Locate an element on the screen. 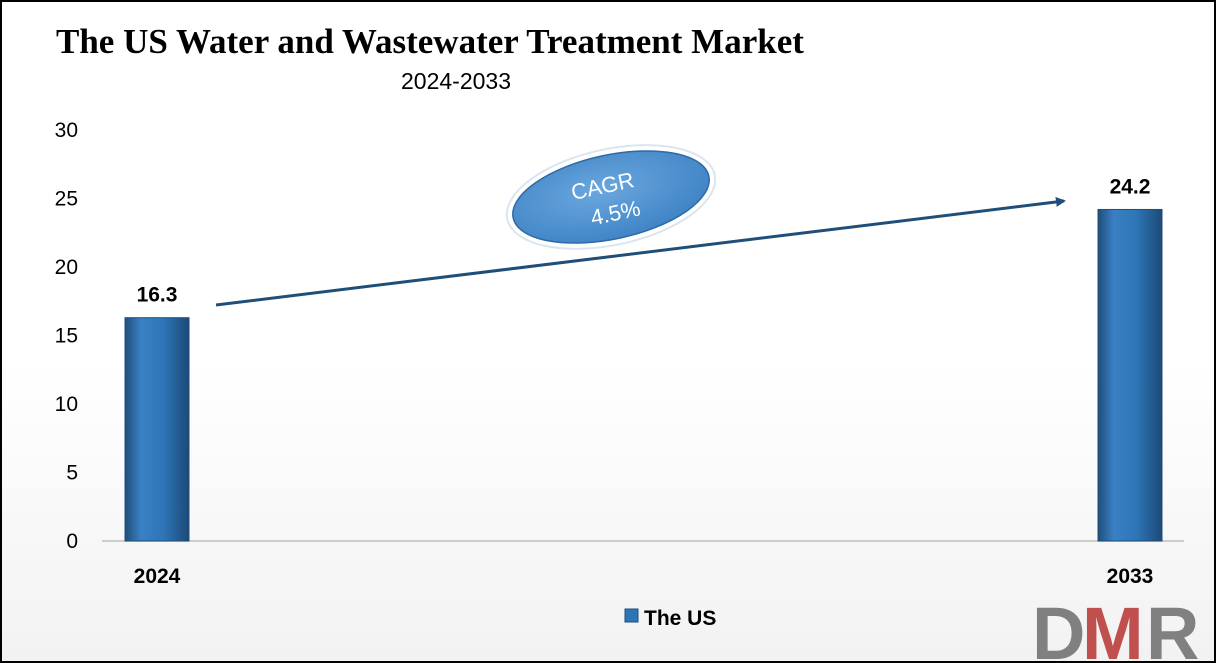  bar-2024 is located at coordinates (157, 429).